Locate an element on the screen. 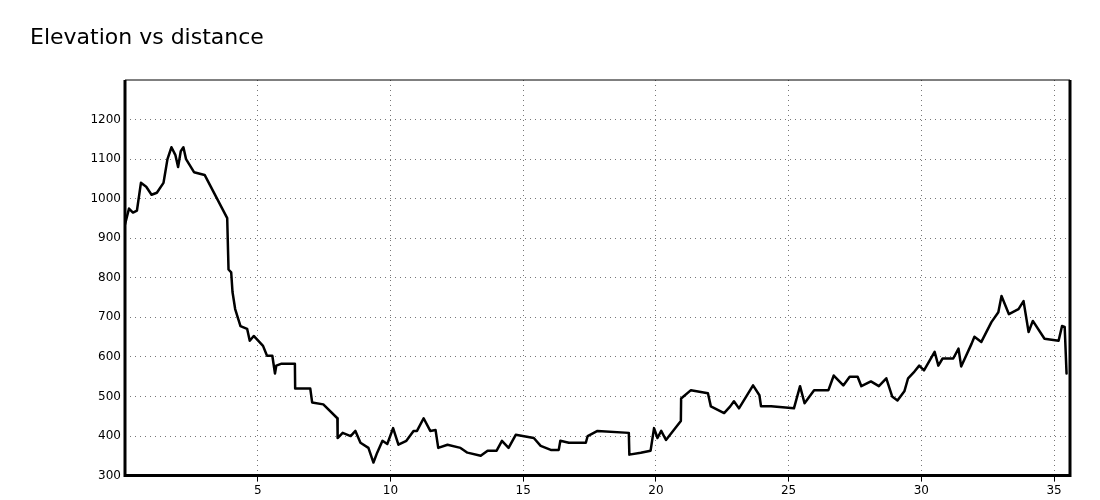  chart-title: Elevation vs distance is located at coordinates (147, 36).